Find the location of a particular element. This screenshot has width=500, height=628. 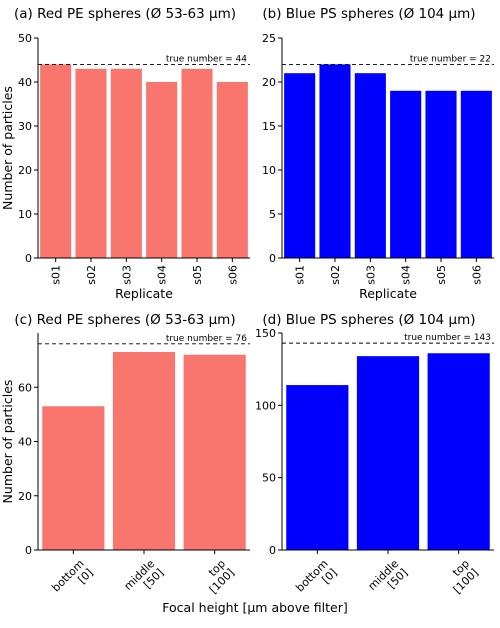

y-tick-label: 150 is located at coordinates (265, 333).